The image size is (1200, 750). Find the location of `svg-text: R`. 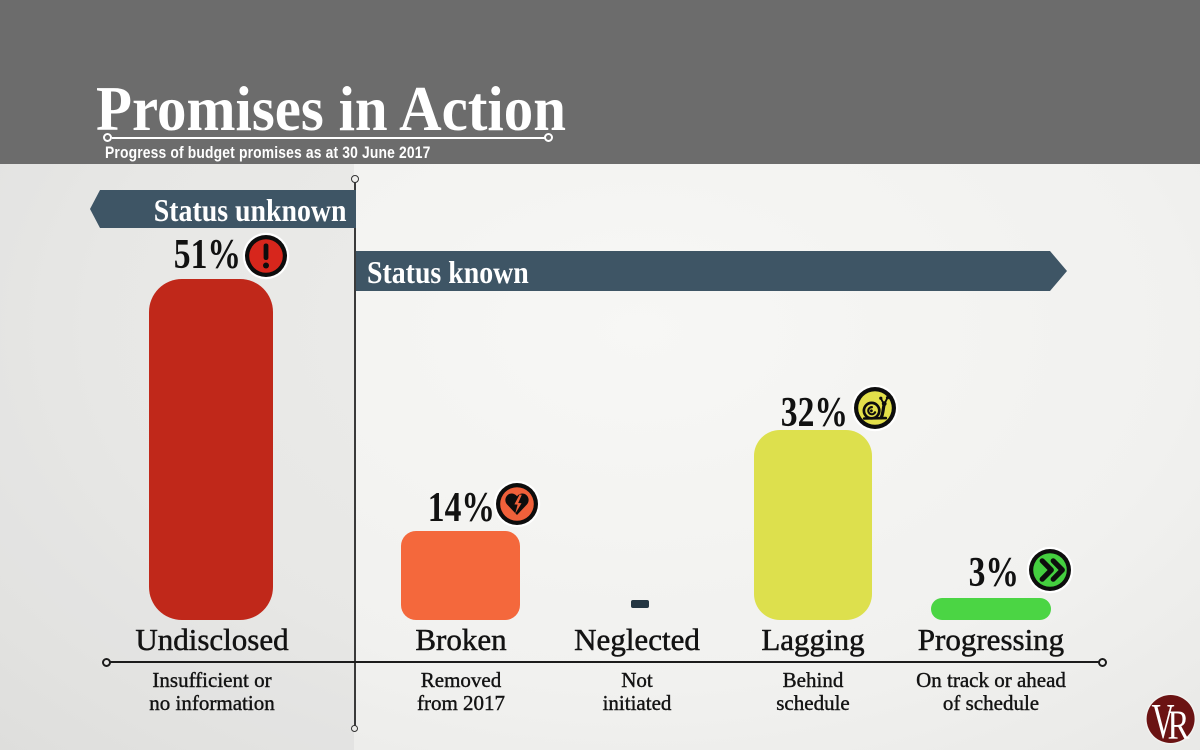

svg-text: R is located at coordinates (1179, 725).